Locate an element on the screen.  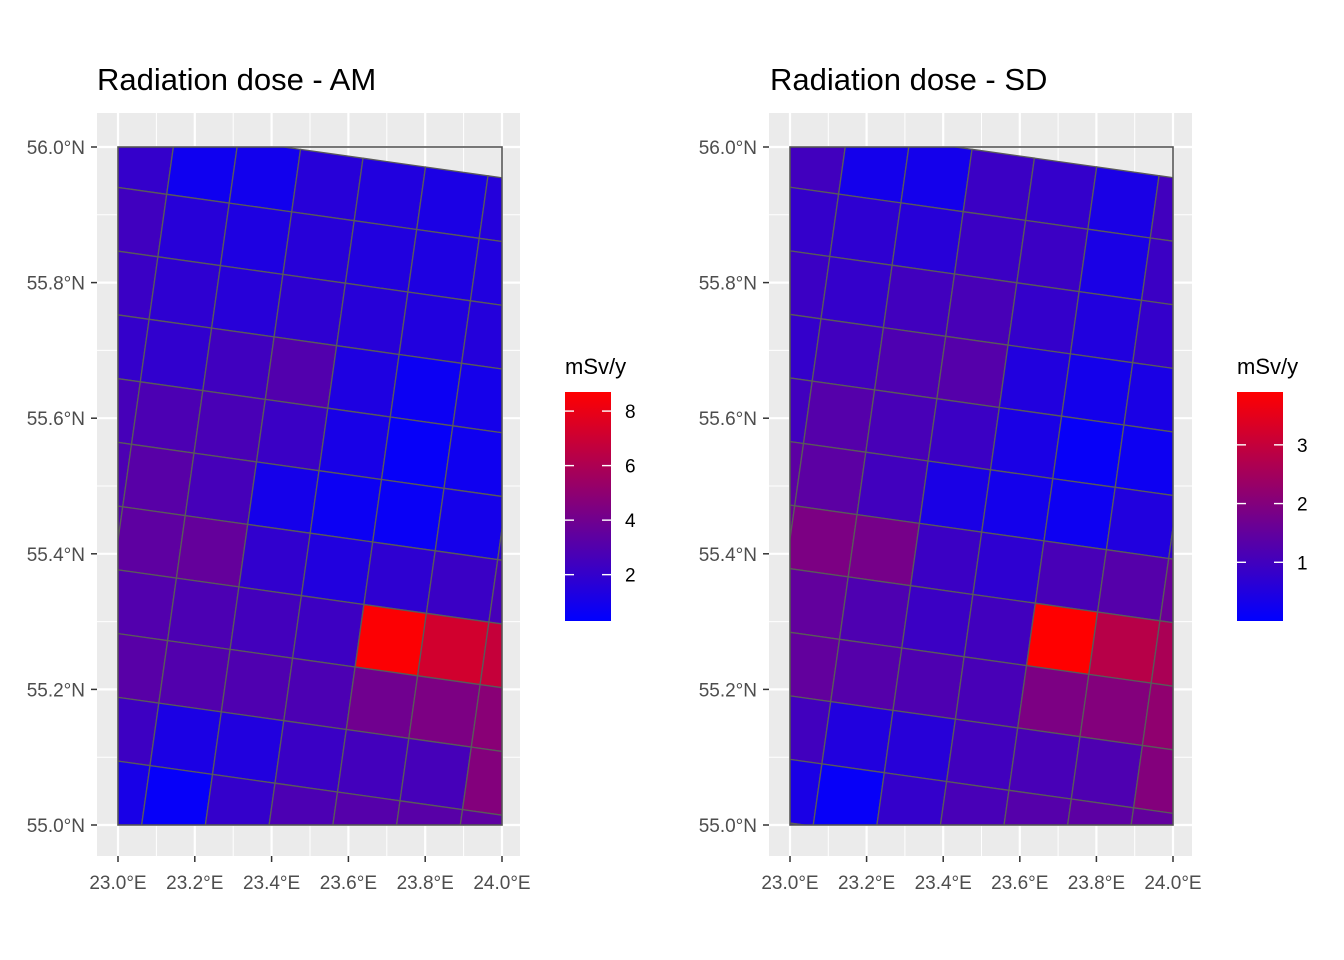
y-tick-label: 55.4°N is located at coordinates (728, 555).